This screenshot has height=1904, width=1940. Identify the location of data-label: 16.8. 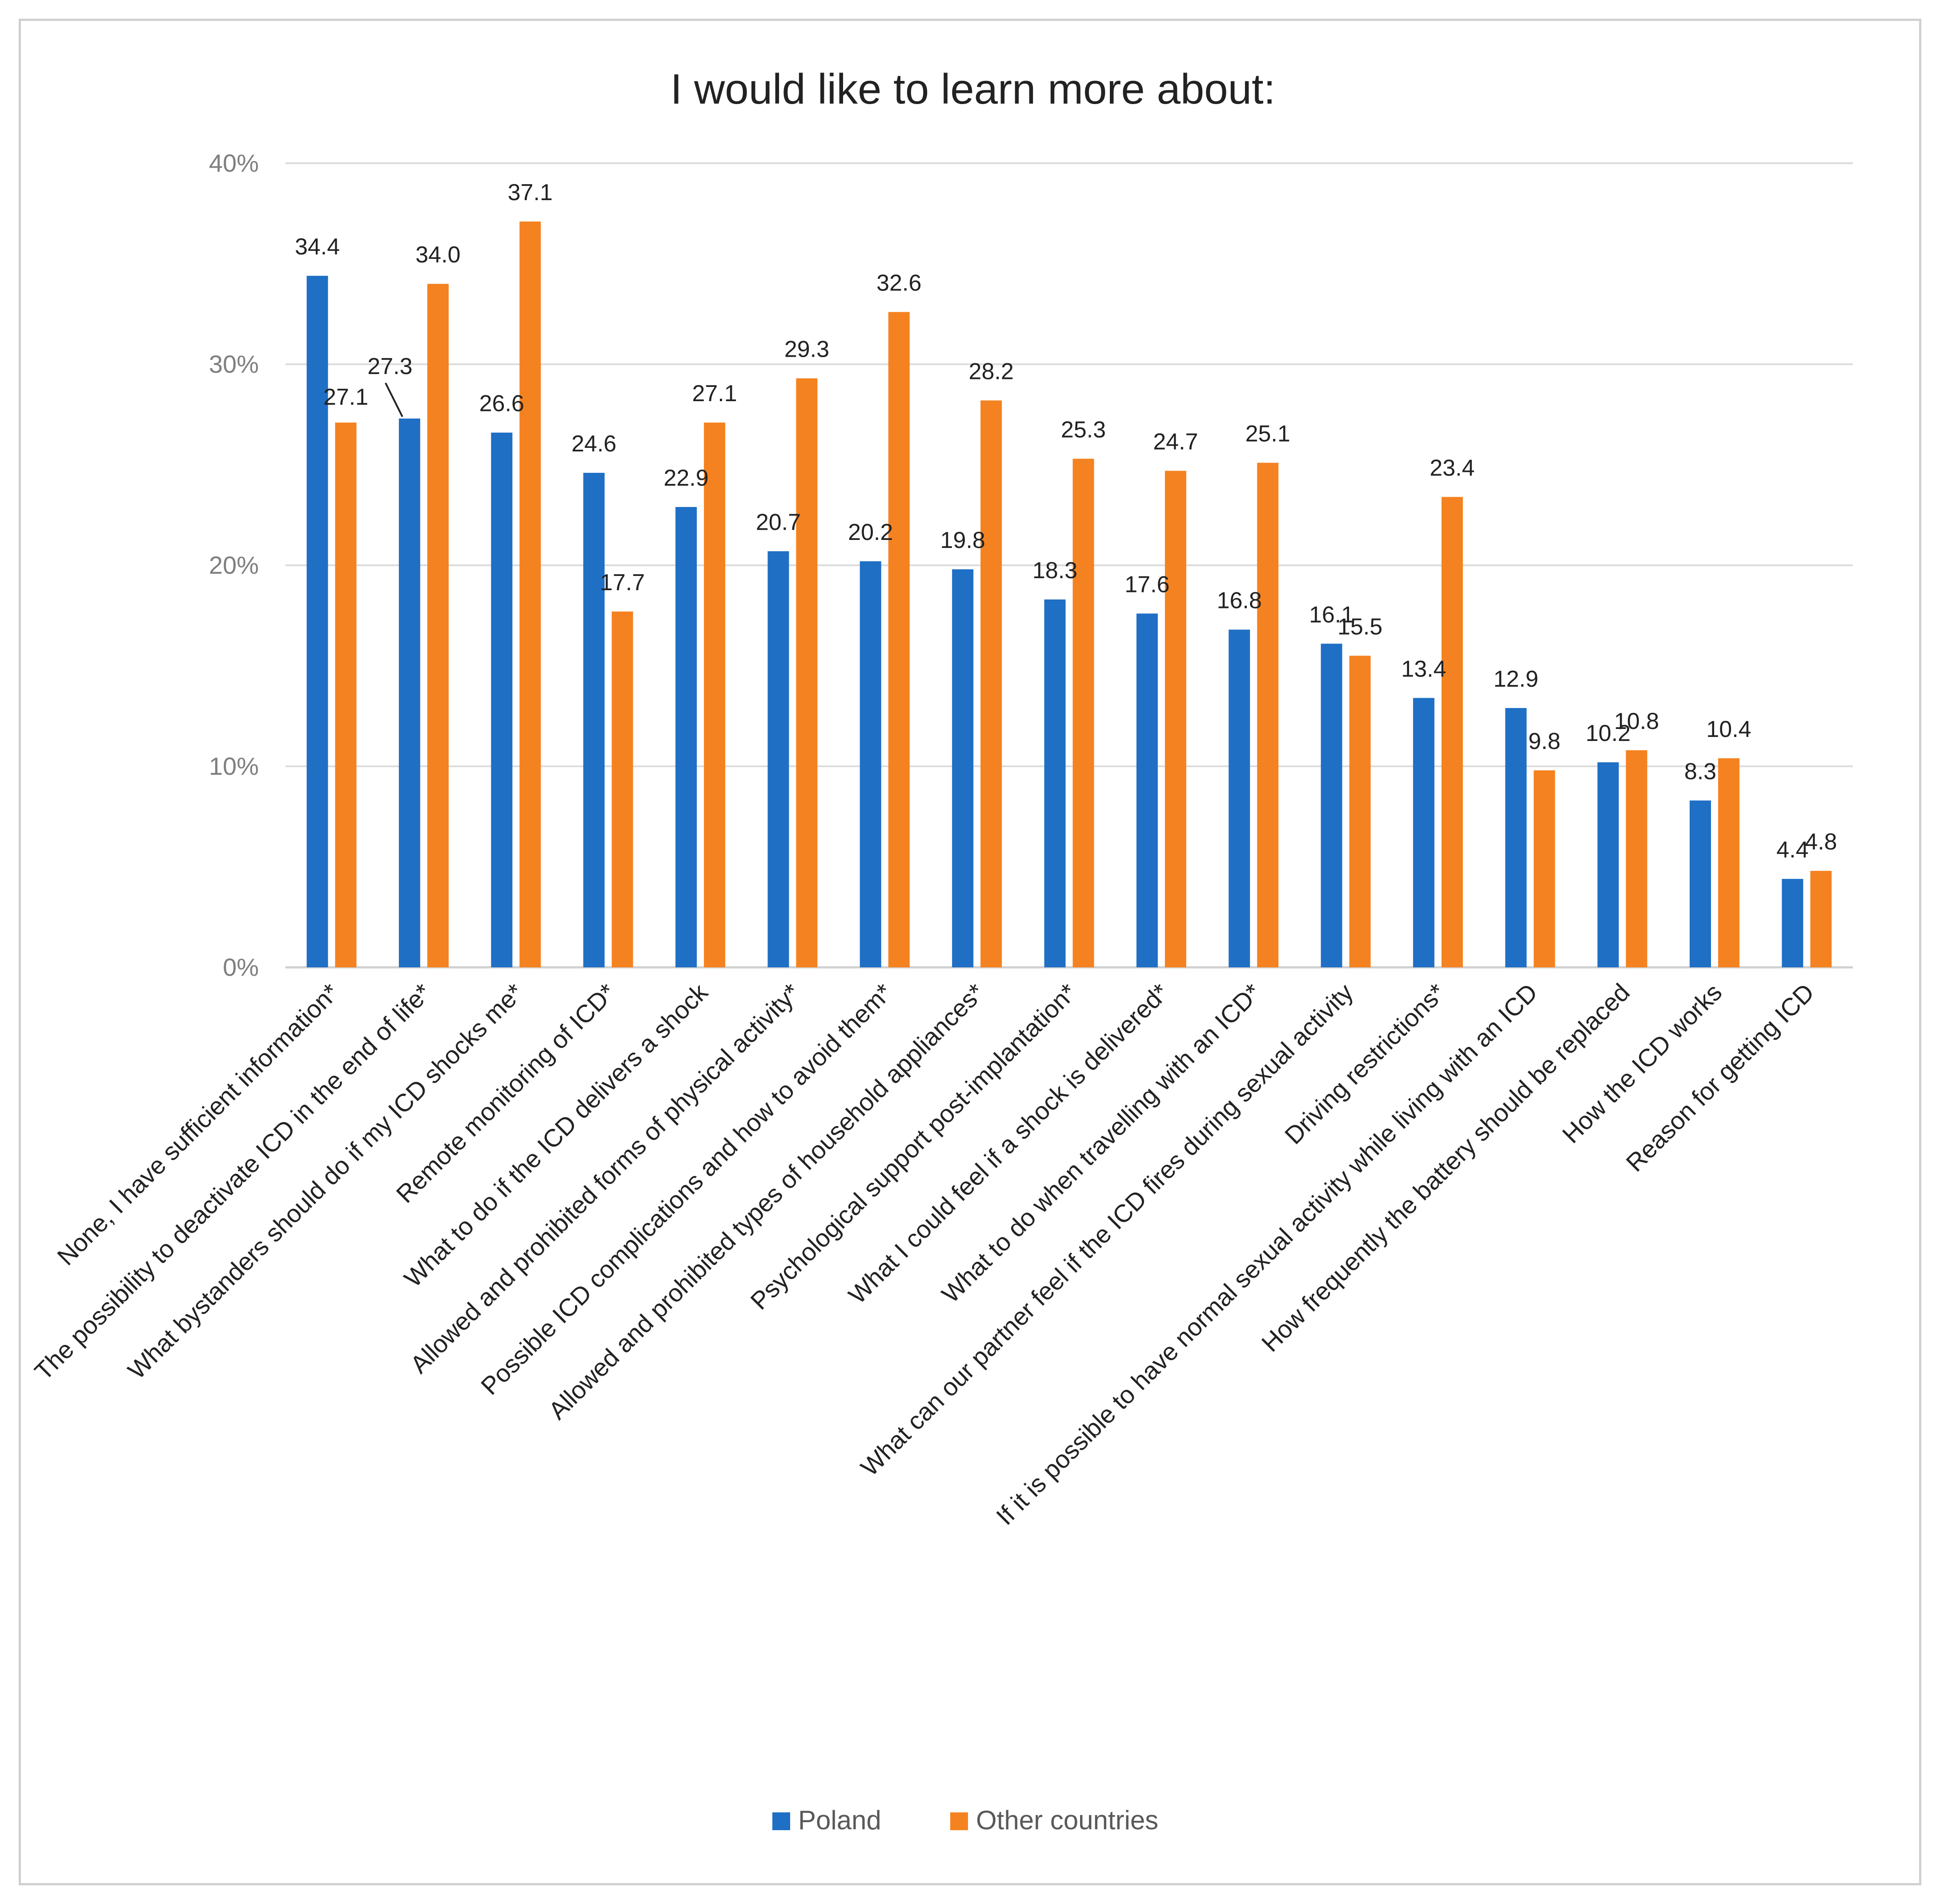
(1239, 601).